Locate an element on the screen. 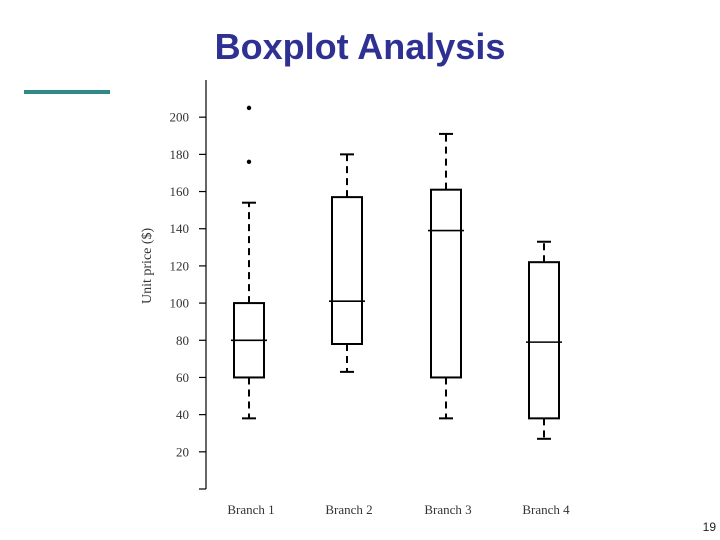 Image resolution: width=720 pixels, height=540 pixels. y-tick-label: 100 is located at coordinates (180, 303).